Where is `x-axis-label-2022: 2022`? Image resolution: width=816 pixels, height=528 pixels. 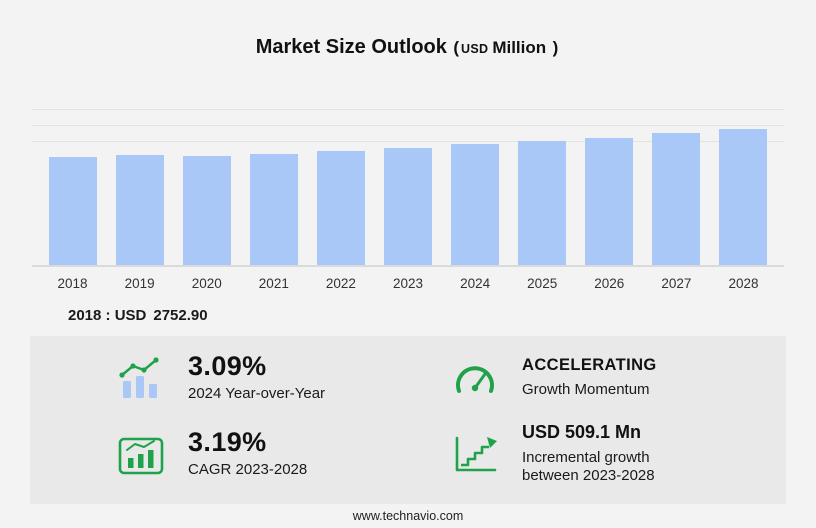
x-axis-label-2022: 2022 is located at coordinates (340, 283).